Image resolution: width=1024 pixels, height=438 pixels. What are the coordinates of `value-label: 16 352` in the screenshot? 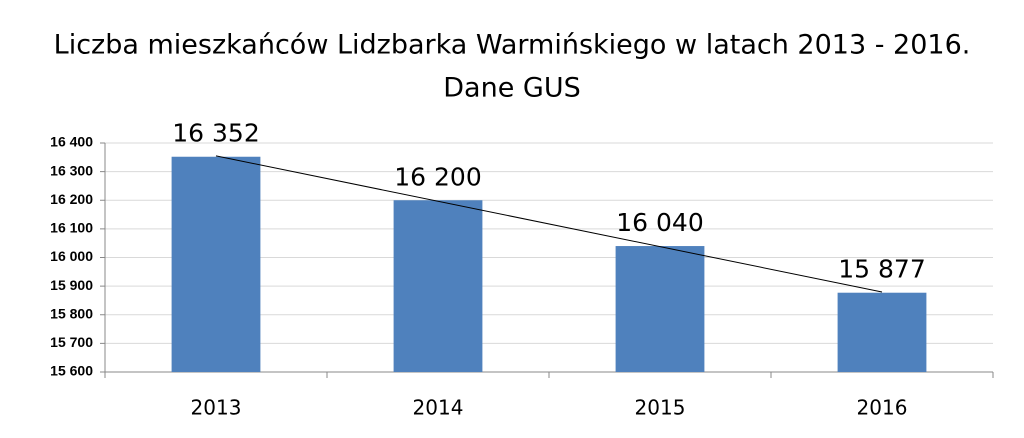 It's located at (215, 133).